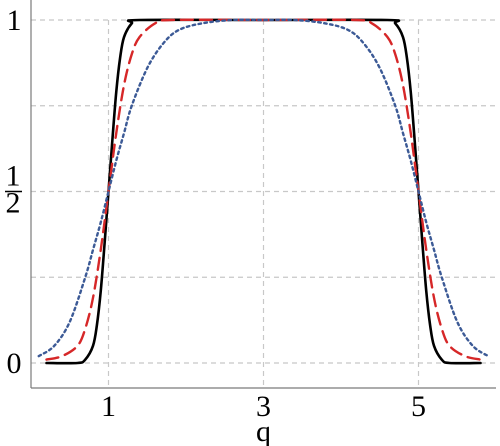 Image resolution: width=500 pixels, height=446 pixels. Describe the element at coordinates (14, 20) in the screenshot. I see `y-tick-label: 1` at that location.